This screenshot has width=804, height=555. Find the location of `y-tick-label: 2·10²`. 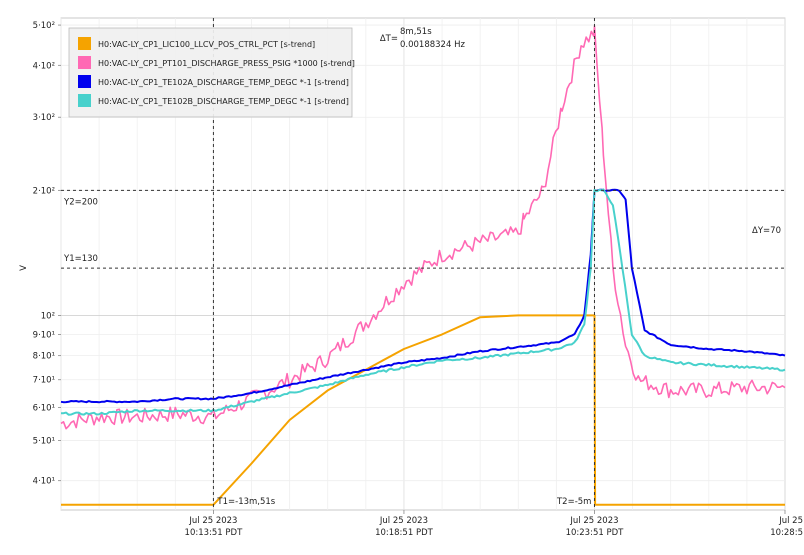

y-tick-label: 2·10² is located at coordinates (44, 191).